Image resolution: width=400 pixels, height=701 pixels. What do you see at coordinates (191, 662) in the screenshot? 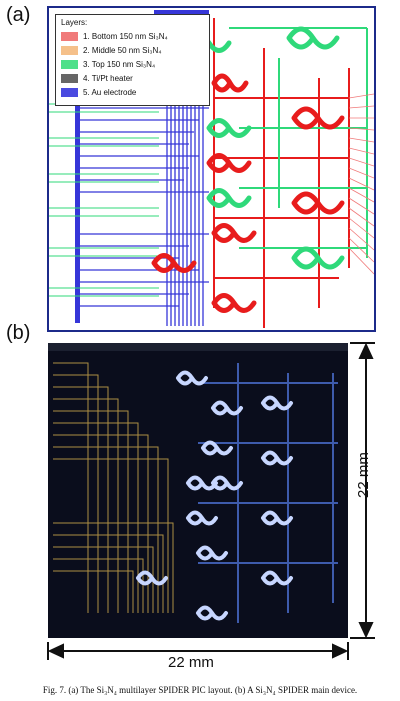
I see `width-dimension-label: 22 mm` at bounding box center [191, 662].